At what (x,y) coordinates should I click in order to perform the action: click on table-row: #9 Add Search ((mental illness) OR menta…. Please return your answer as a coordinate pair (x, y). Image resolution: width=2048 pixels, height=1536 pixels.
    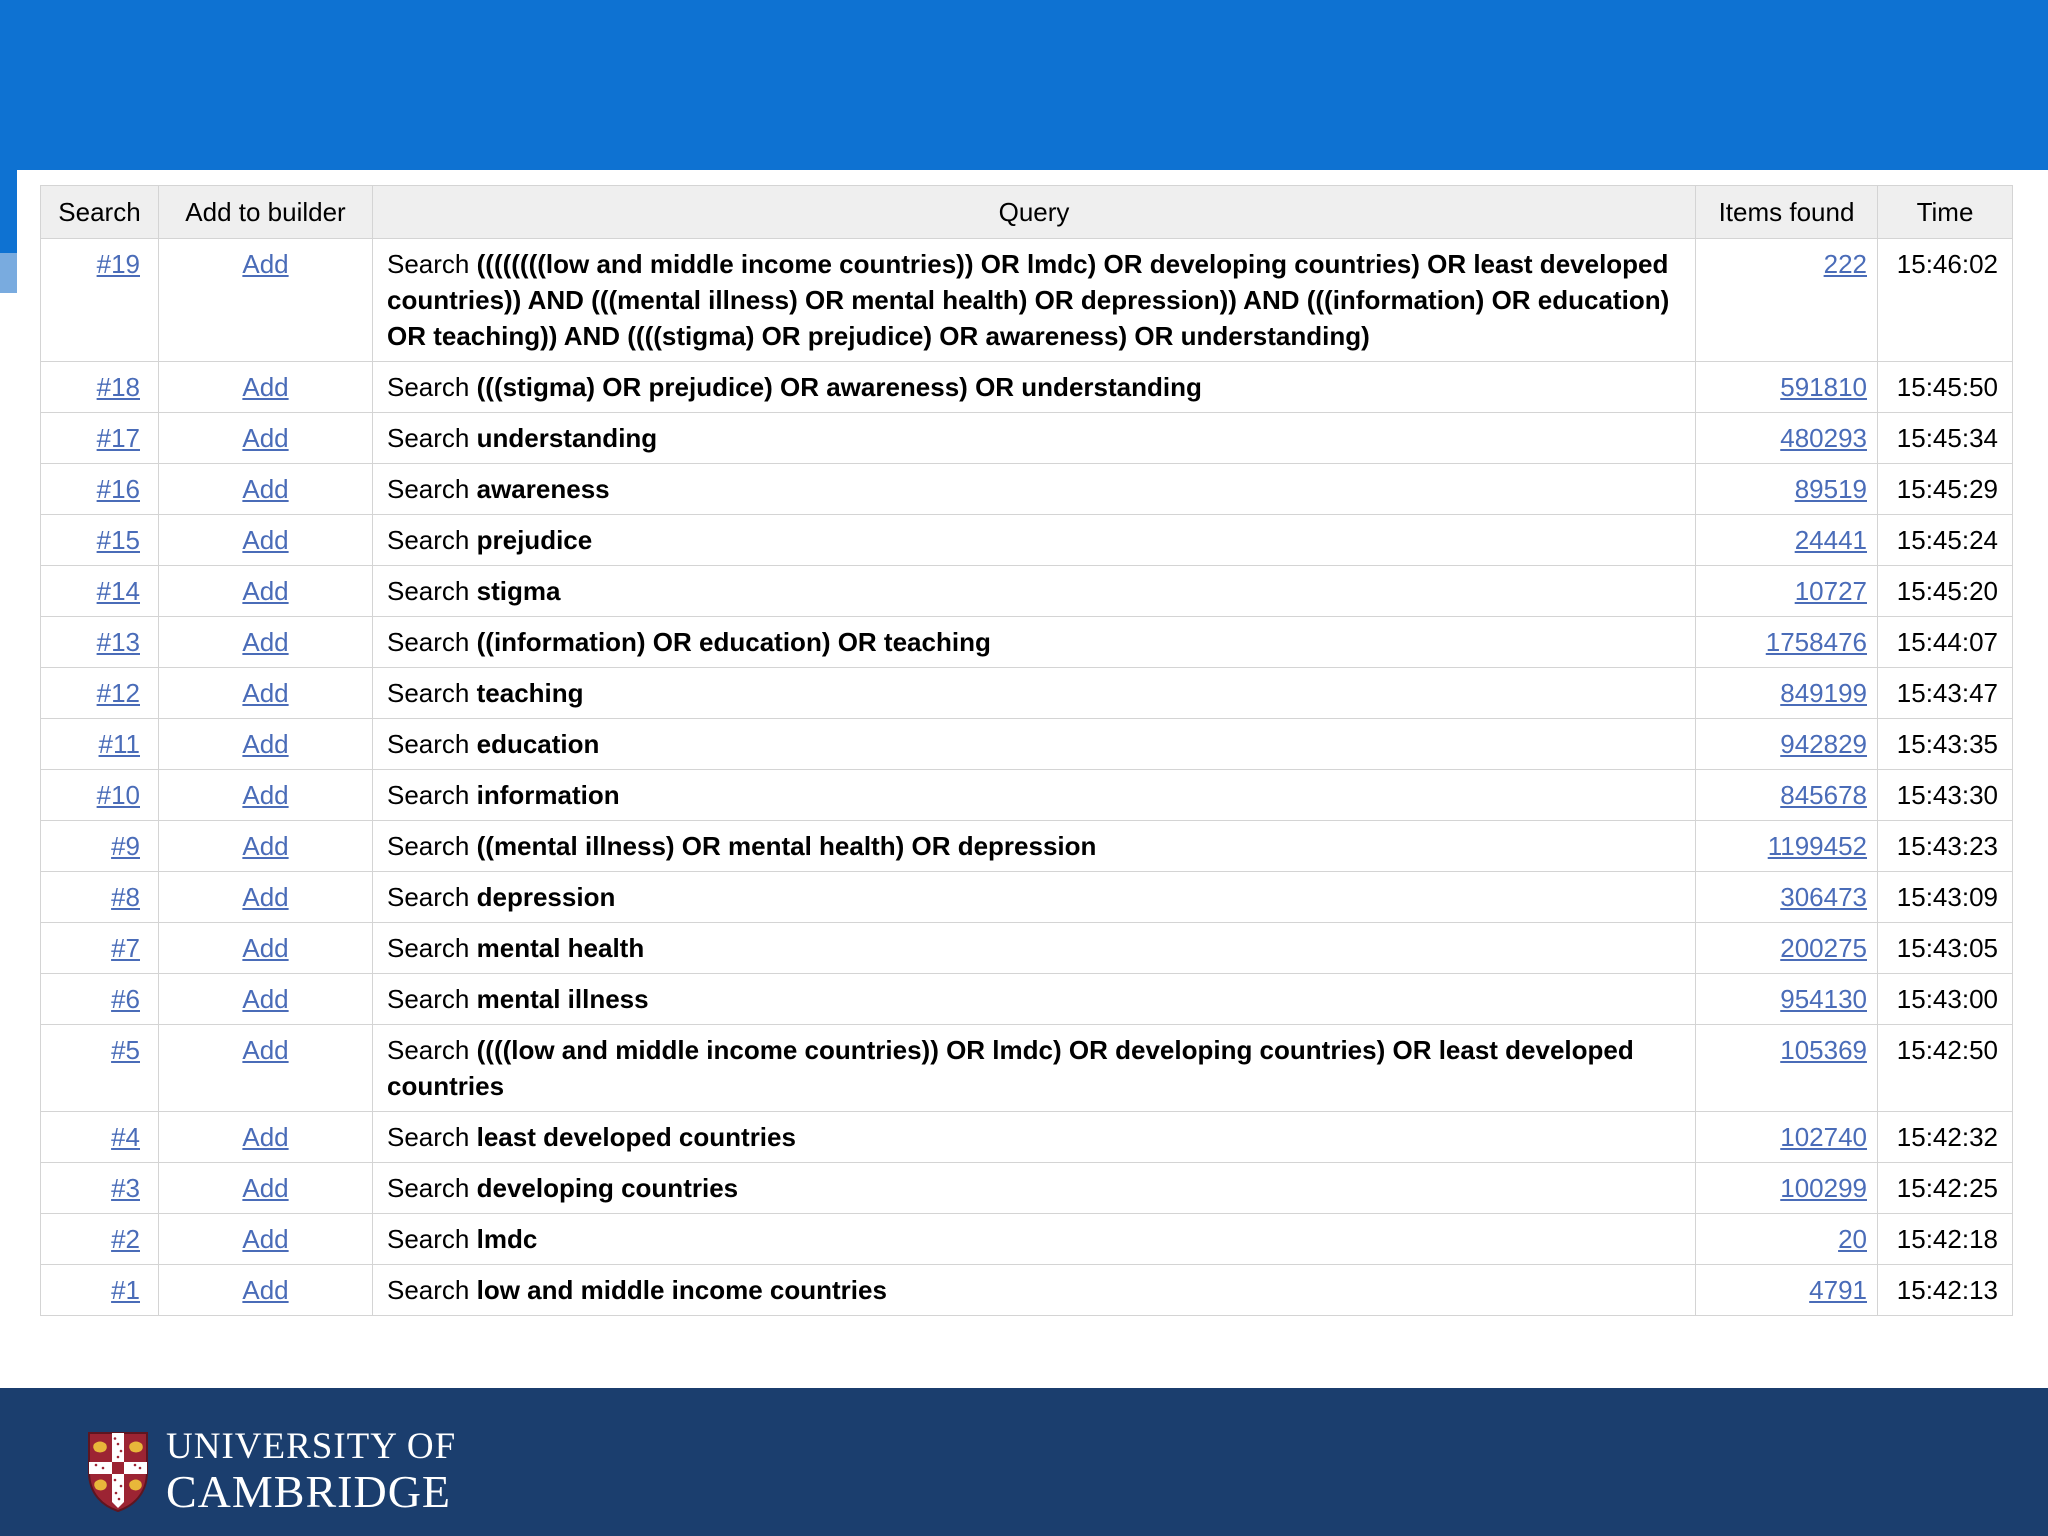
    Looking at the image, I should click on (1026, 846).